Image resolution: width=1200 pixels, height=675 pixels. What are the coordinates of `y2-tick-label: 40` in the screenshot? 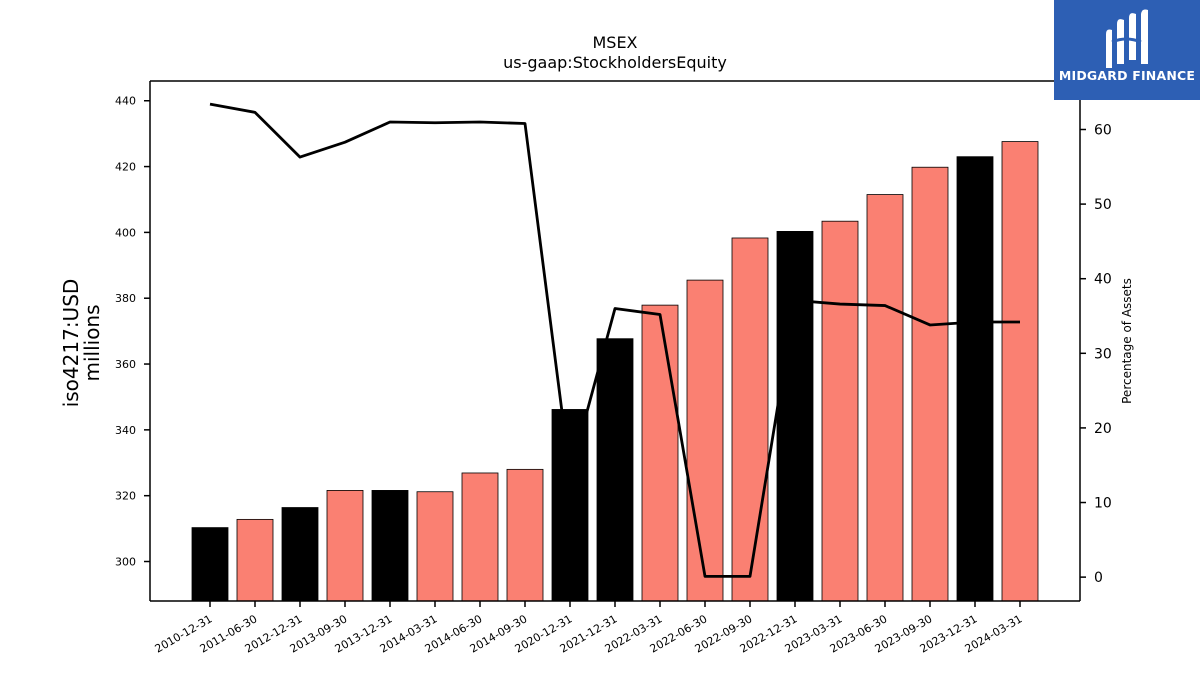 It's located at (1103, 280).